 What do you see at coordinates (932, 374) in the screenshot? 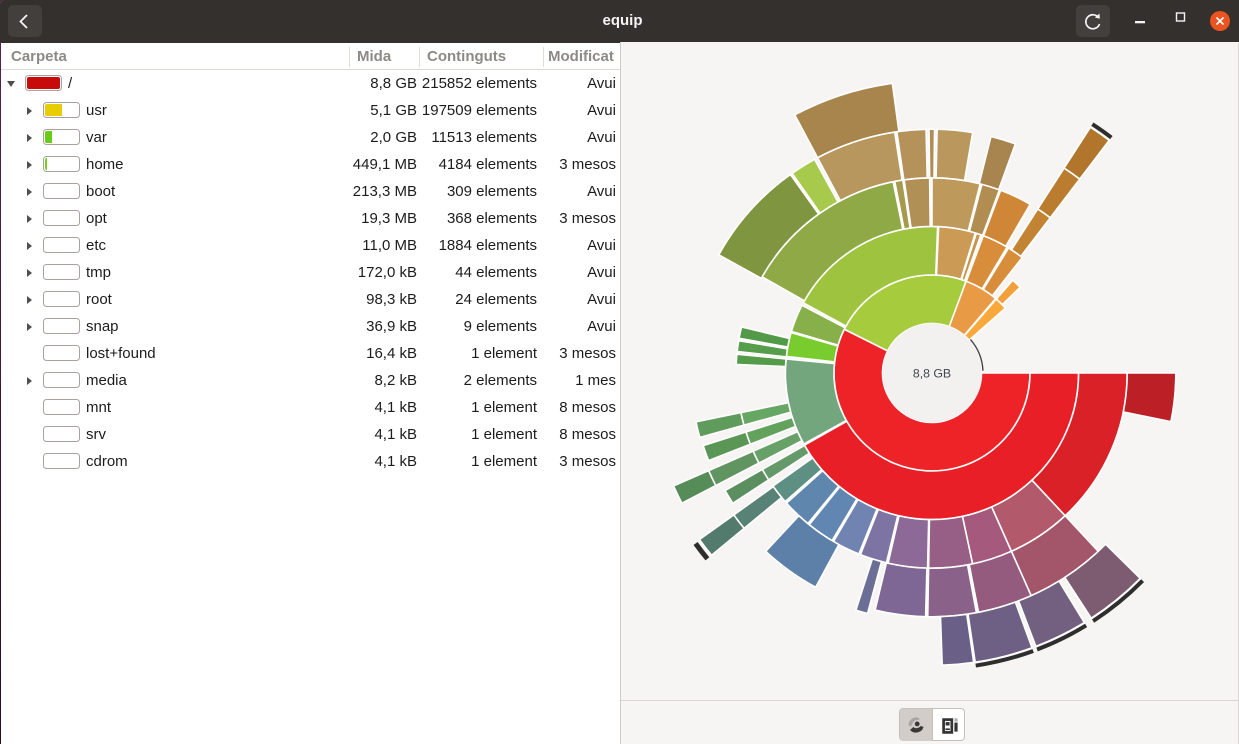
I see `svg-text: 8,8 GB` at bounding box center [932, 374].